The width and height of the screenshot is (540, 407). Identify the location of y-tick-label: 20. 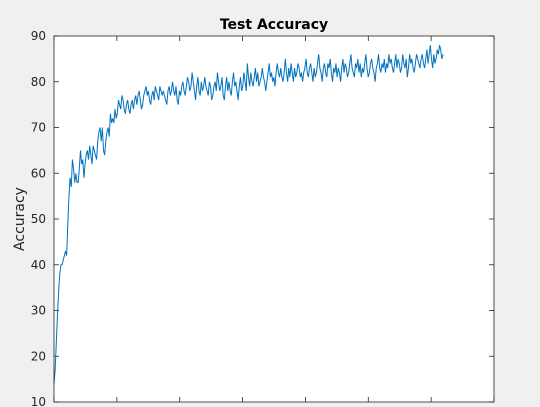
(38, 356).